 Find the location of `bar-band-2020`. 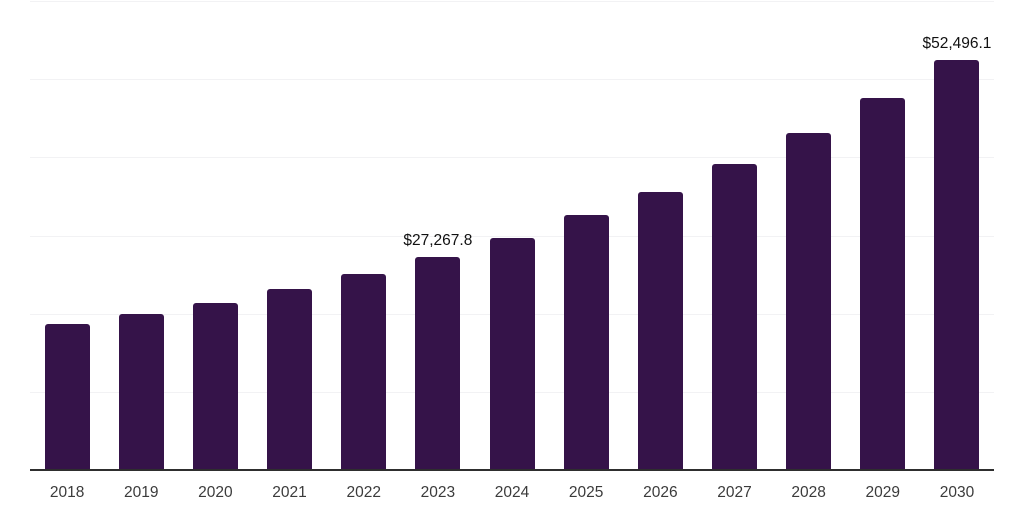

bar-band-2020 is located at coordinates (215, 235).